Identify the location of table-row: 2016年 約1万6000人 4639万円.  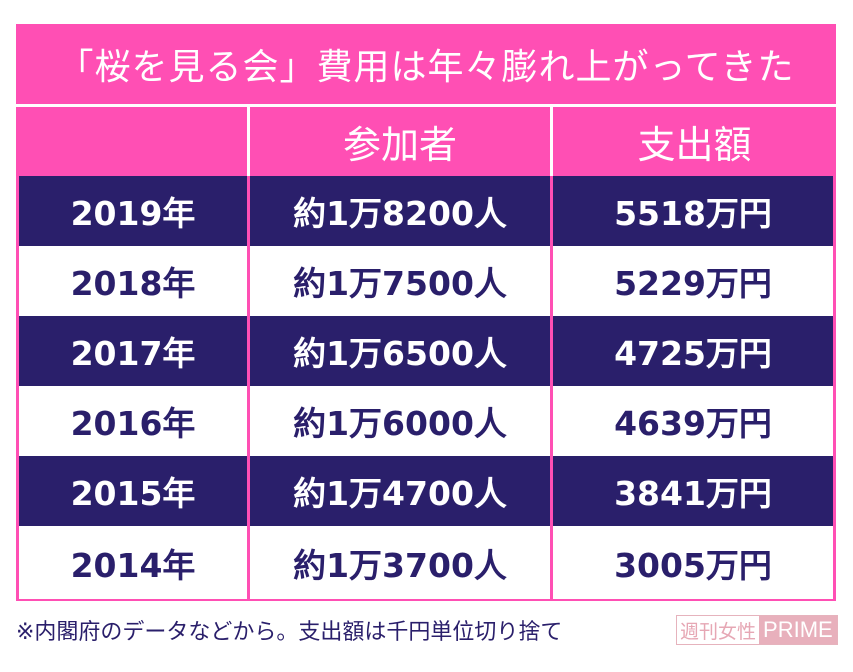
(426, 421).